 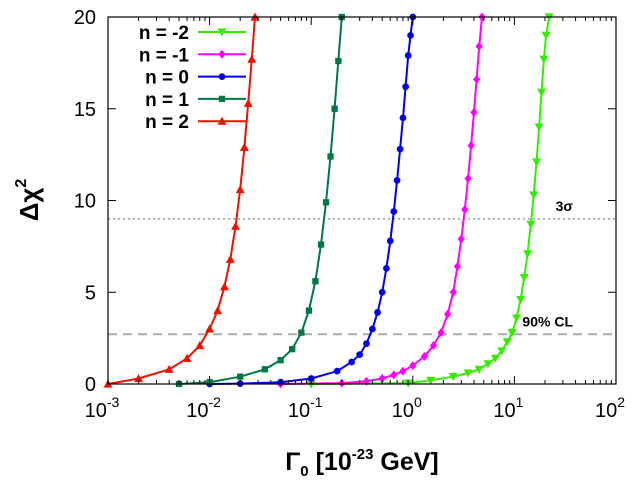 I want to click on reference-line-label-1: 90% CL, so click(x=547, y=321).